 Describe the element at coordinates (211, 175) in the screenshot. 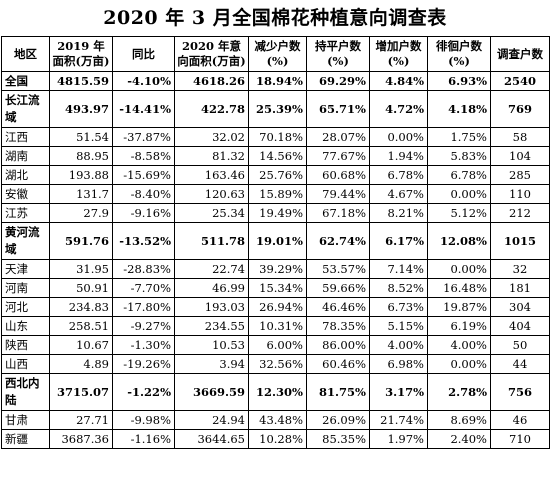

I see `table-cell: 163.46` at that location.